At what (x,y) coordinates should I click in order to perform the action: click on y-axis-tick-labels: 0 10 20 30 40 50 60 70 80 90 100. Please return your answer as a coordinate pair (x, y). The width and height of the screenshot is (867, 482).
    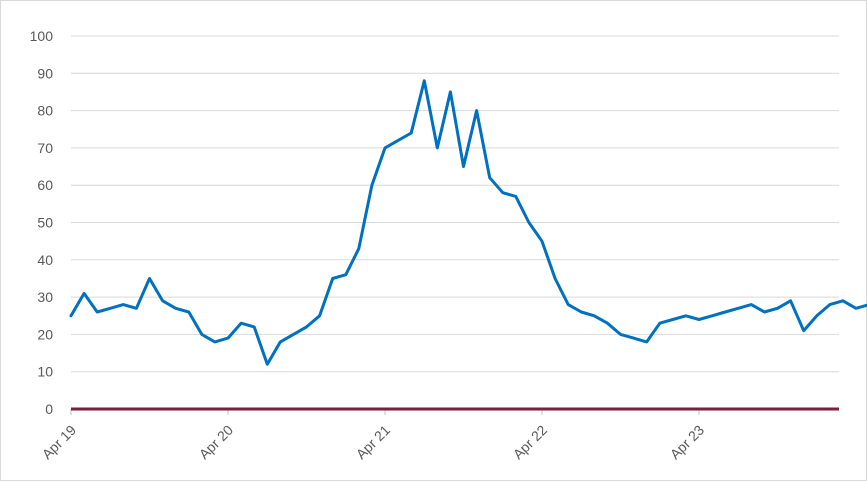
    Looking at the image, I should click on (42, 222).